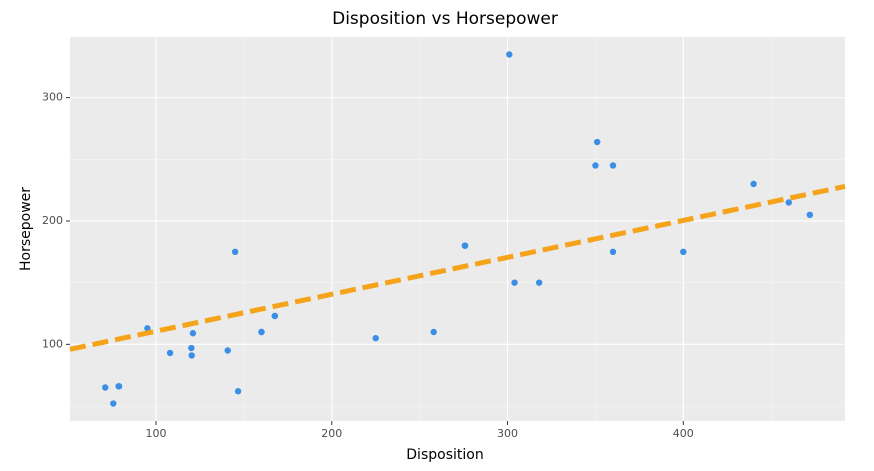 The width and height of the screenshot is (874, 471). Describe the element at coordinates (52, 343) in the screenshot. I see `y-tick-label: 100` at that location.